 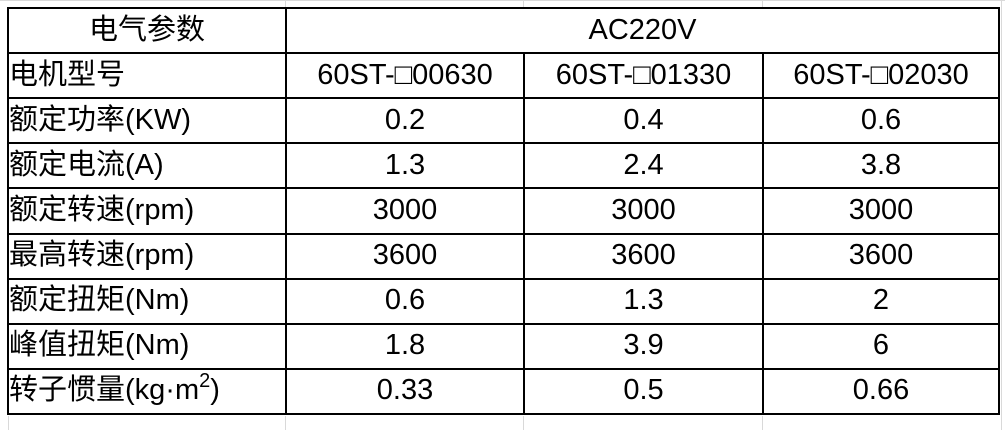 I want to click on table-row: 转子惯量(kg·m2) 0.33 0.5 0.66, so click(x=503, y=391).